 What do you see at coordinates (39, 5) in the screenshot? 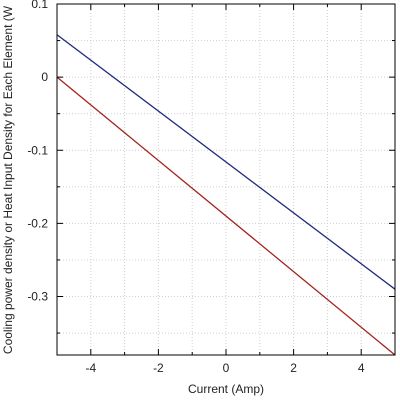
I see `y-tick-label: 0.1` at bounding box center [39, 5].